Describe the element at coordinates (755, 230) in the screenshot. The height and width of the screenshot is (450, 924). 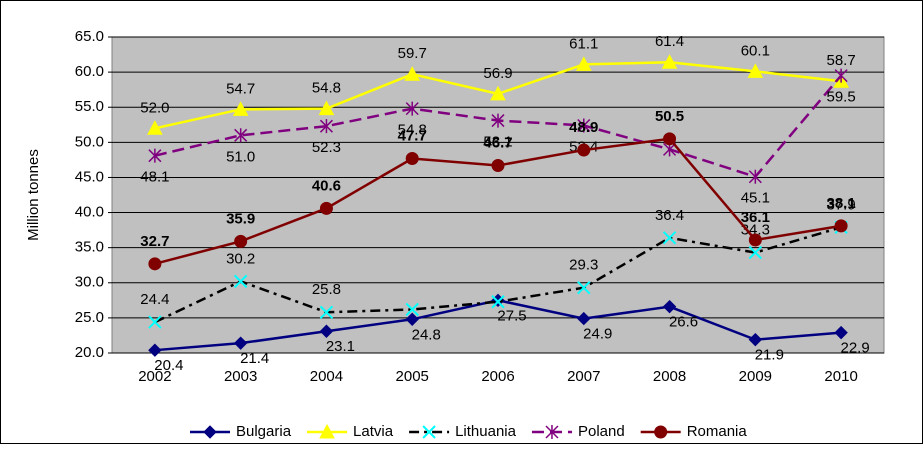
I see `data-label: 34.3` at that location.